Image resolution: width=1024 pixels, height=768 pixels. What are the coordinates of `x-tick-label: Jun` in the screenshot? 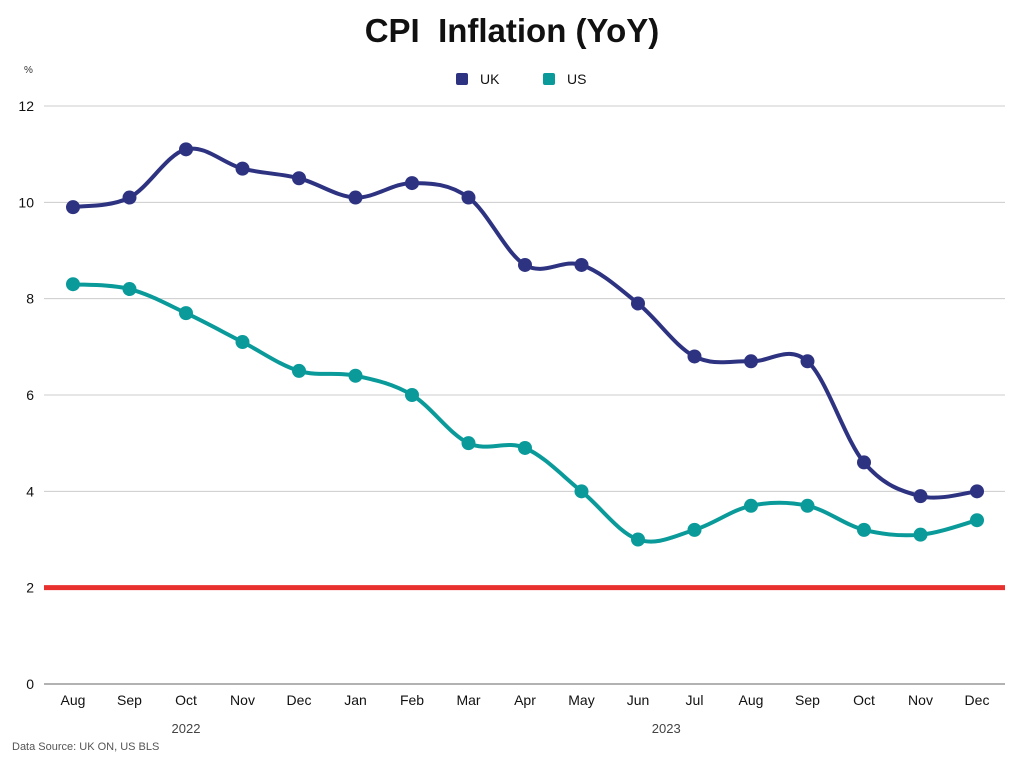 It's located at (638, 700).